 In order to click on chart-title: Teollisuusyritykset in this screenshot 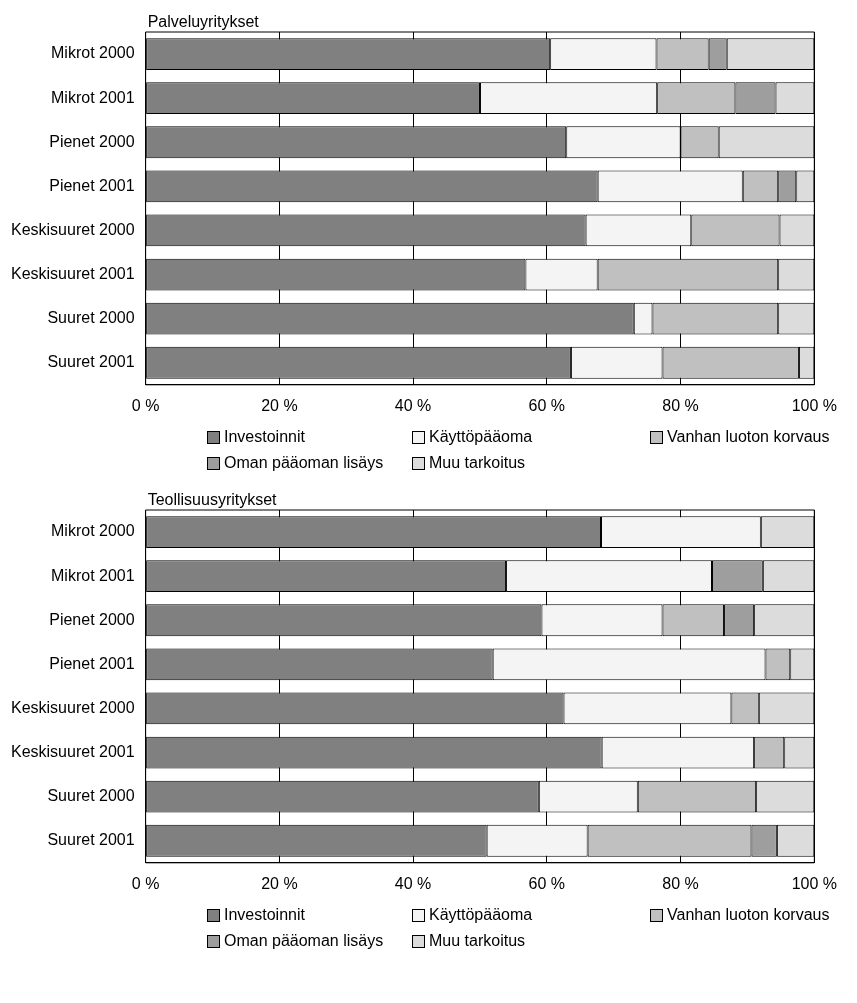, I will do `click(212, 500)`.